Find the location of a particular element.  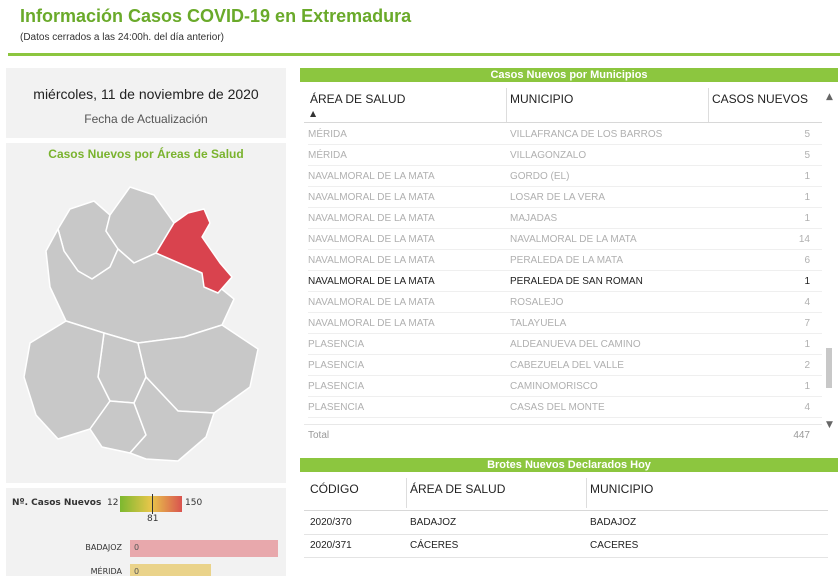

col-header-codigo: CÓDIGO is located at coordinates (334, 489).